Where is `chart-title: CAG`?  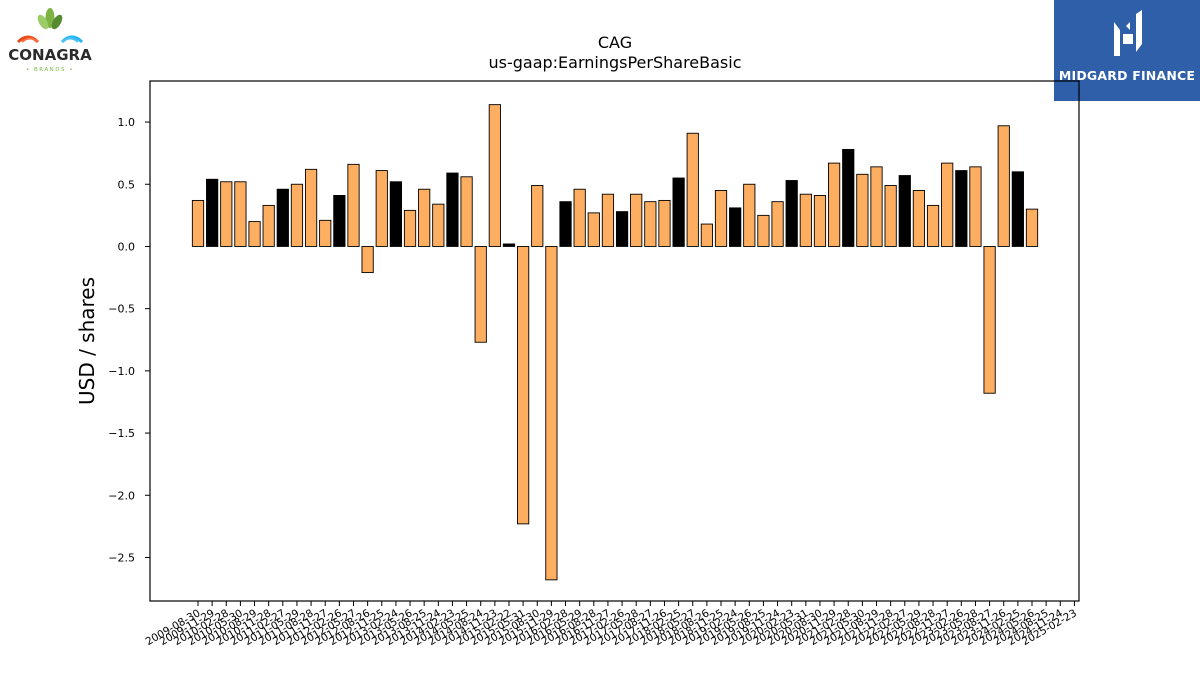
chart-title: CAG is located at coordinates (615, 42).